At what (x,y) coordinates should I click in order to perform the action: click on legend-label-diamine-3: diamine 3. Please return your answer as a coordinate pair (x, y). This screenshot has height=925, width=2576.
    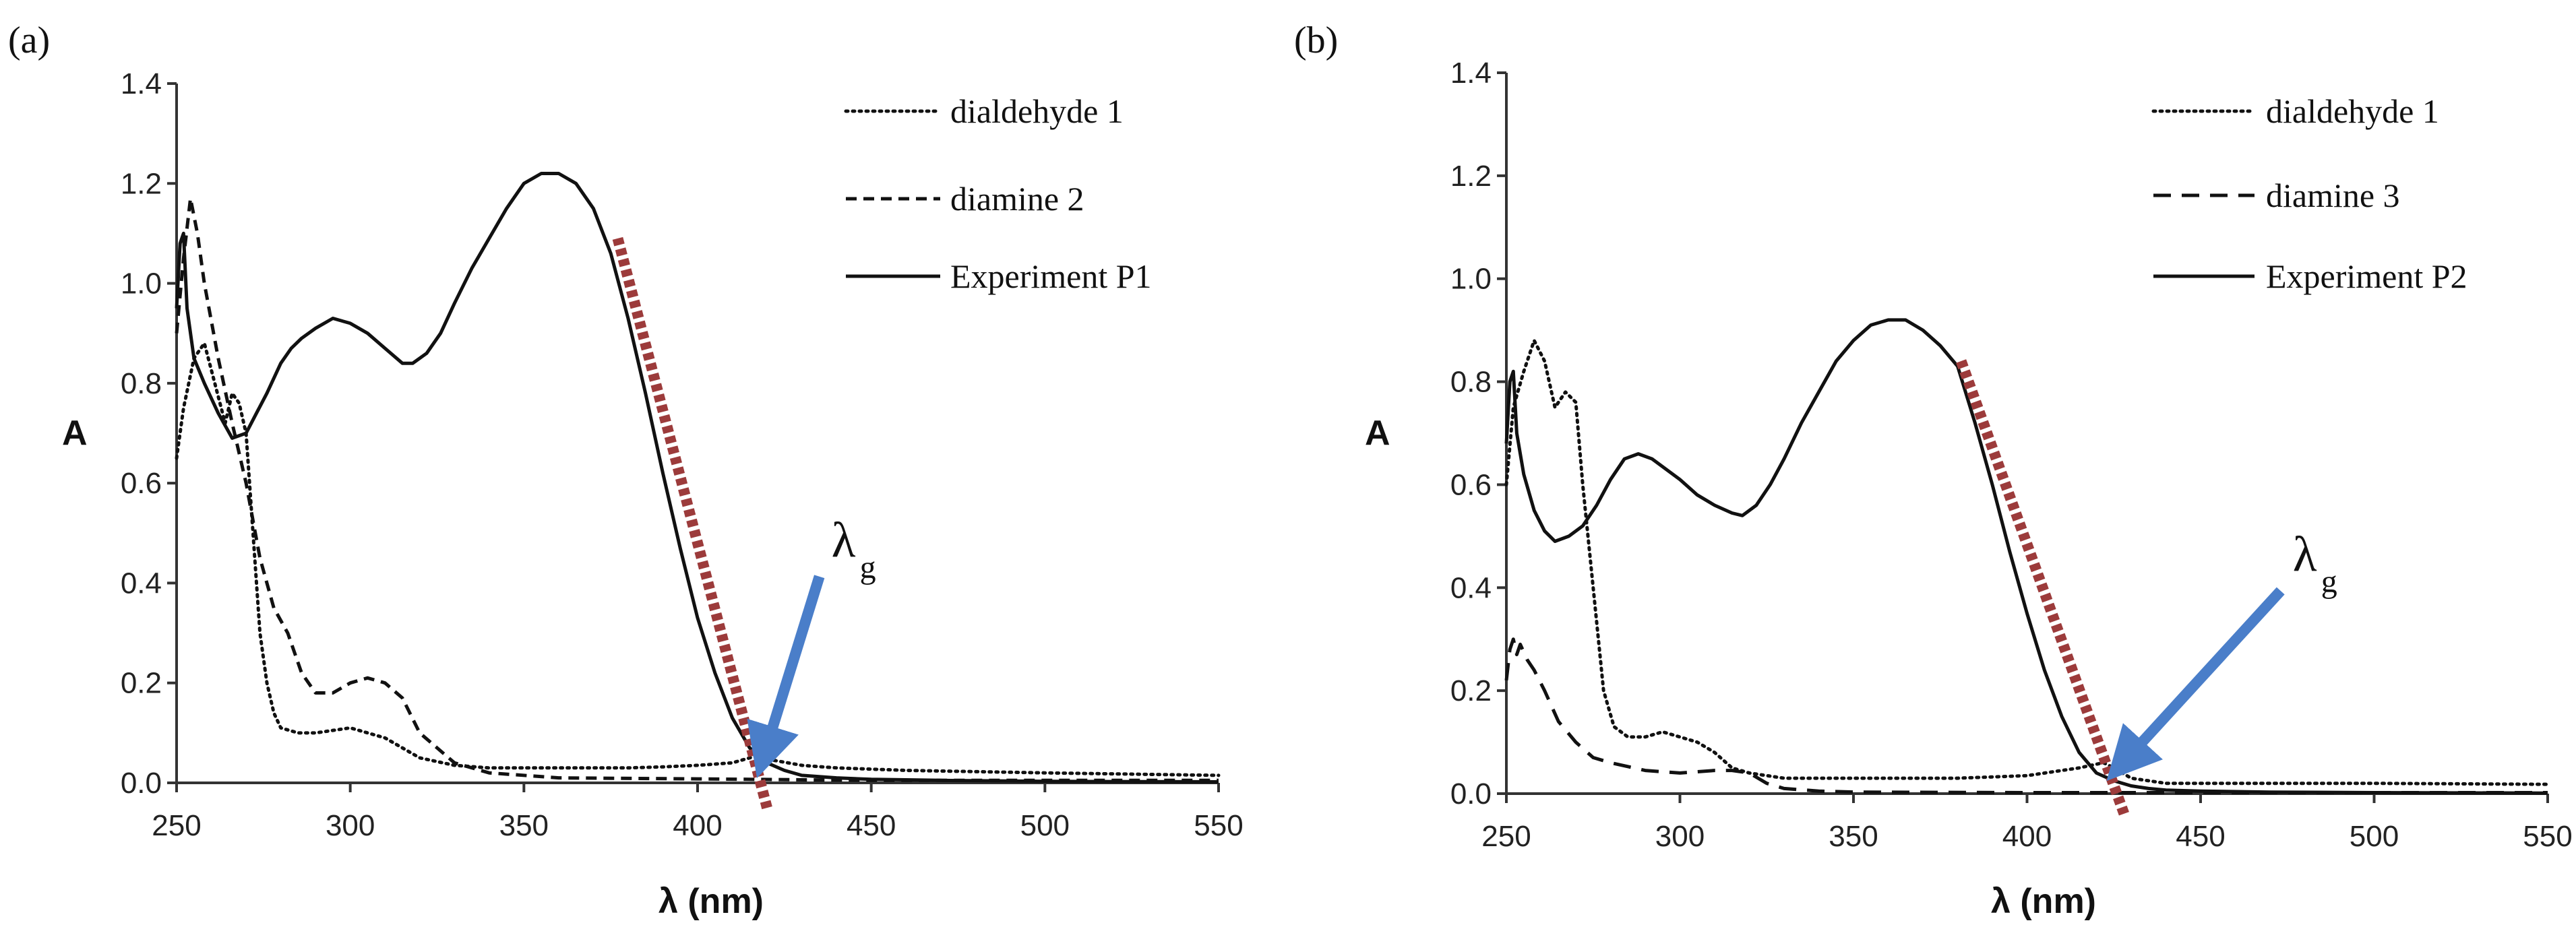
    Looking at the image, I should click on (2333, 195).